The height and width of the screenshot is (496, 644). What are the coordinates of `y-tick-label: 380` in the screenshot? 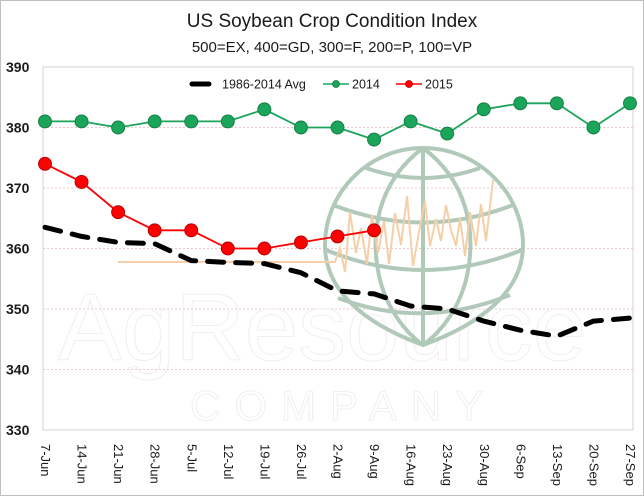 It's located at (18, 128).